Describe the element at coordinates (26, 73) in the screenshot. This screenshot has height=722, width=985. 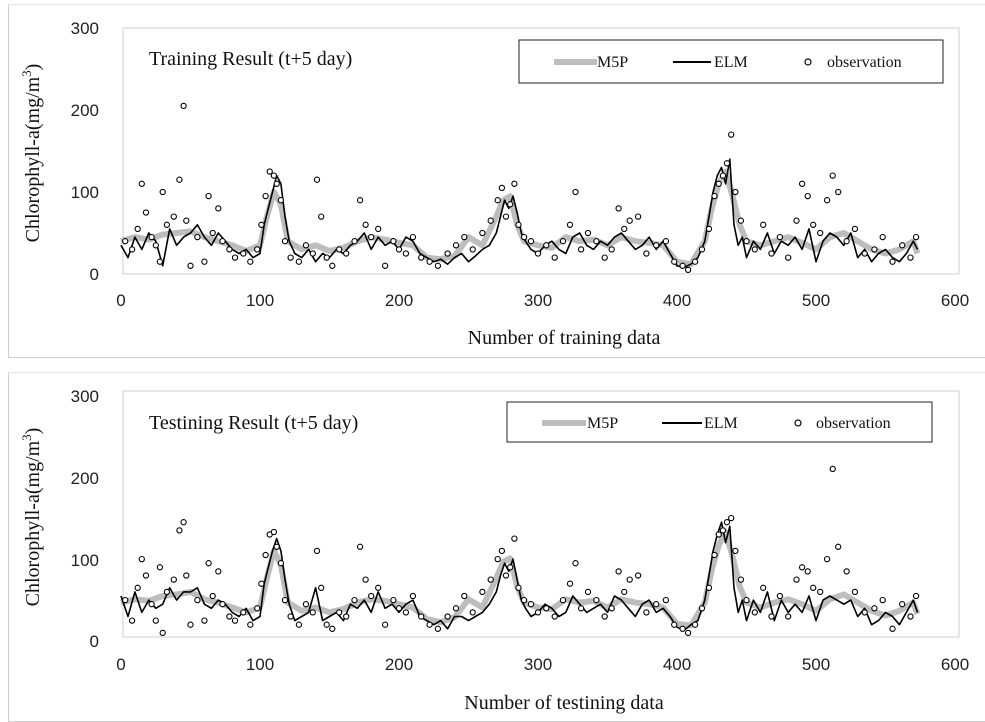
I see `y-axis-title-sup: 3` at that location.